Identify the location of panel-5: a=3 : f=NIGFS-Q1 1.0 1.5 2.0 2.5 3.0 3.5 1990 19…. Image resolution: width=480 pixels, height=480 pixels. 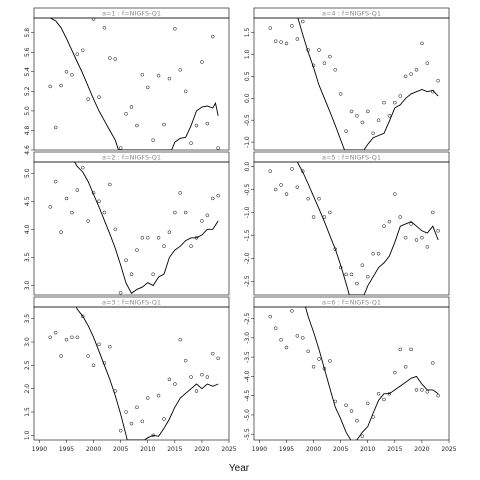
(130, 374).